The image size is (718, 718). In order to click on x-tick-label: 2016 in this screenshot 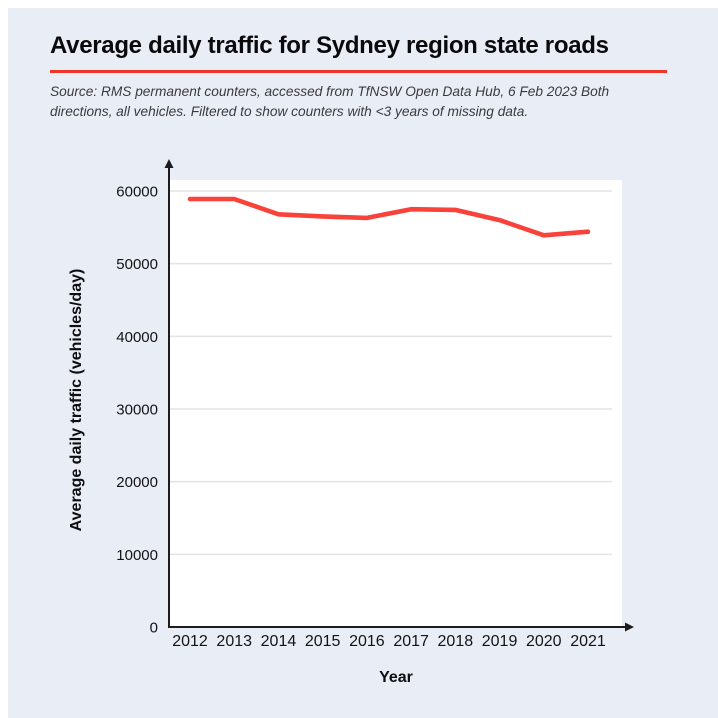, I will do `click(367, 641)`.